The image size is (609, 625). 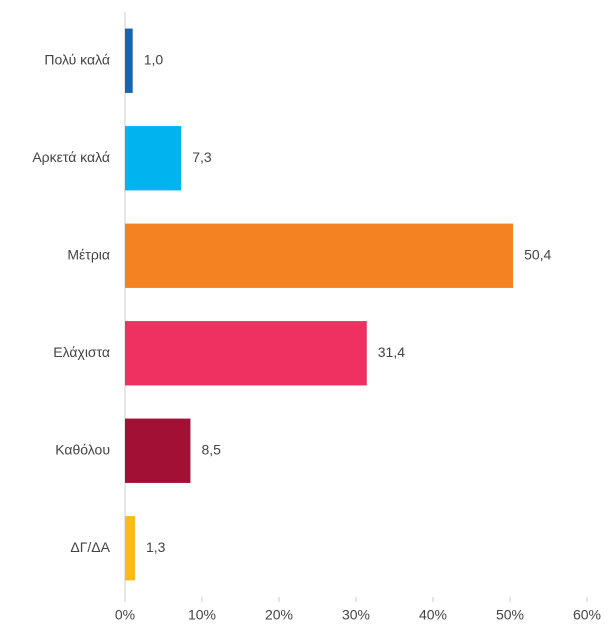 What do you see at coordinates (356, 615) in the screenshot?
I see `x-tick-label: 30%` at bounding box center [356, 615].